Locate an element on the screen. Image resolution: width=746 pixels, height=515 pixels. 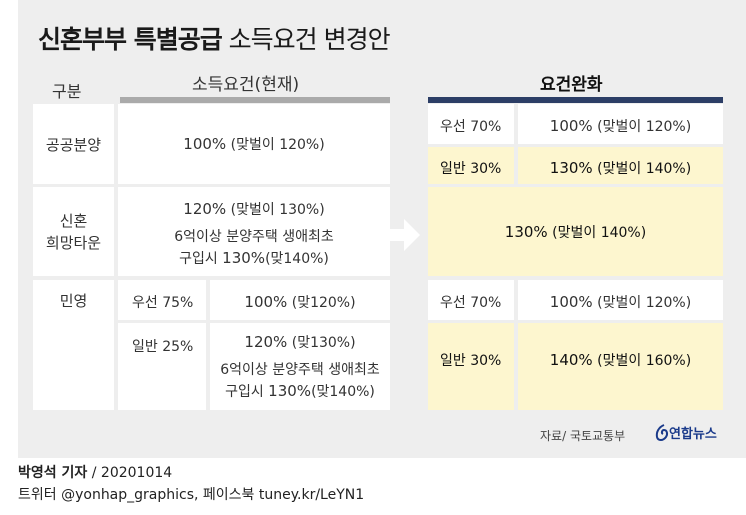
relaxed-public-general-value: 130% (맞벌이 140%) is located at coordinates (620, 168).